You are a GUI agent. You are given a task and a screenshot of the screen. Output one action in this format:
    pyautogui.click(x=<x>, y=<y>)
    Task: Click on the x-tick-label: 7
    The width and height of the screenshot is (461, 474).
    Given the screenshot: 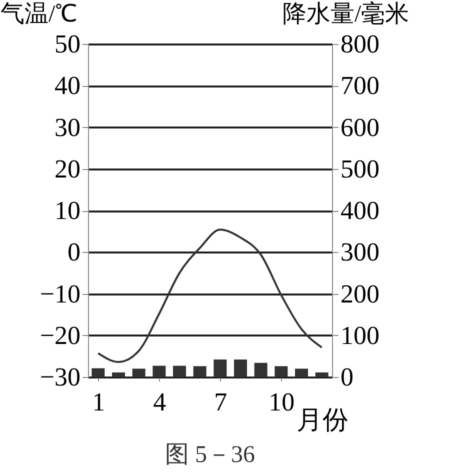 What is the action you would take?
    pyautogui.click(x=221, y=402)
    